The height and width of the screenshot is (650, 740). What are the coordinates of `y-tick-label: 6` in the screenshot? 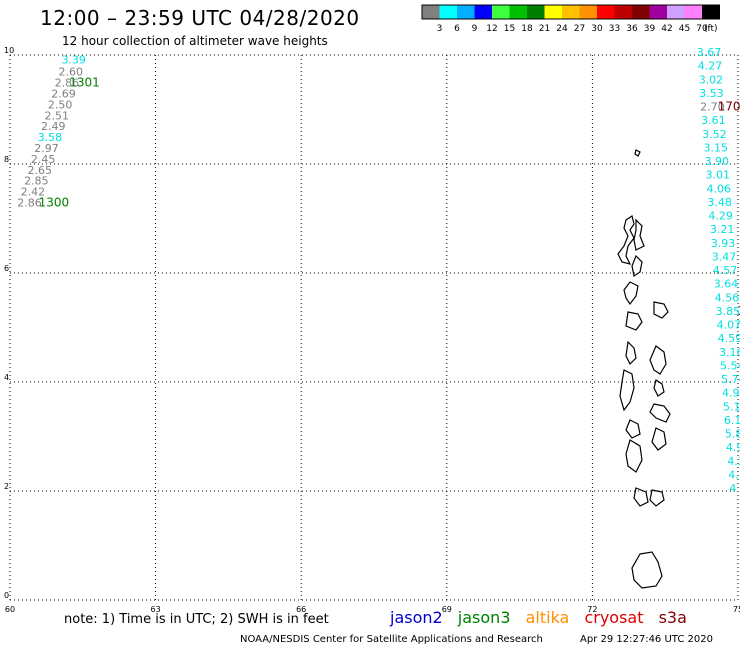 It's located at (6, 268).